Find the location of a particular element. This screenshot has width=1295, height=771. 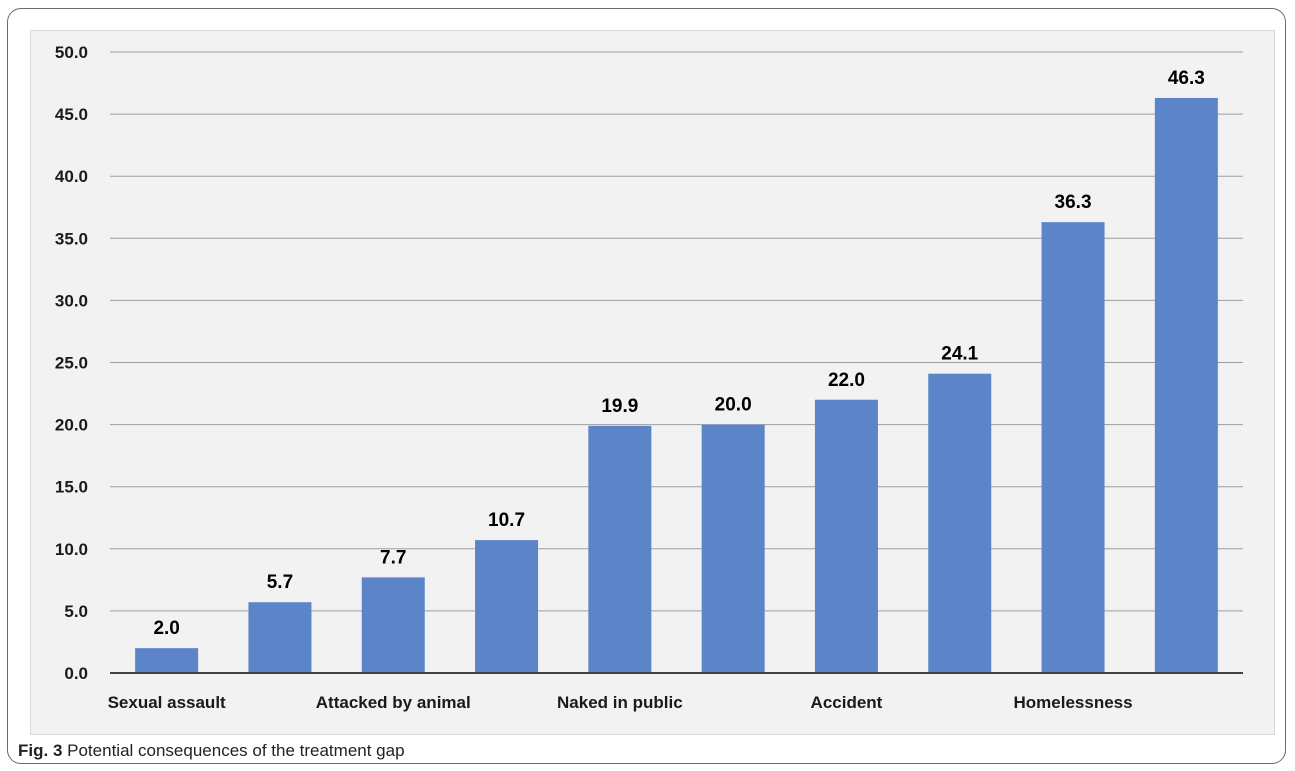

bar-value-label: 36.3 is located at coordinates (1073, 202).